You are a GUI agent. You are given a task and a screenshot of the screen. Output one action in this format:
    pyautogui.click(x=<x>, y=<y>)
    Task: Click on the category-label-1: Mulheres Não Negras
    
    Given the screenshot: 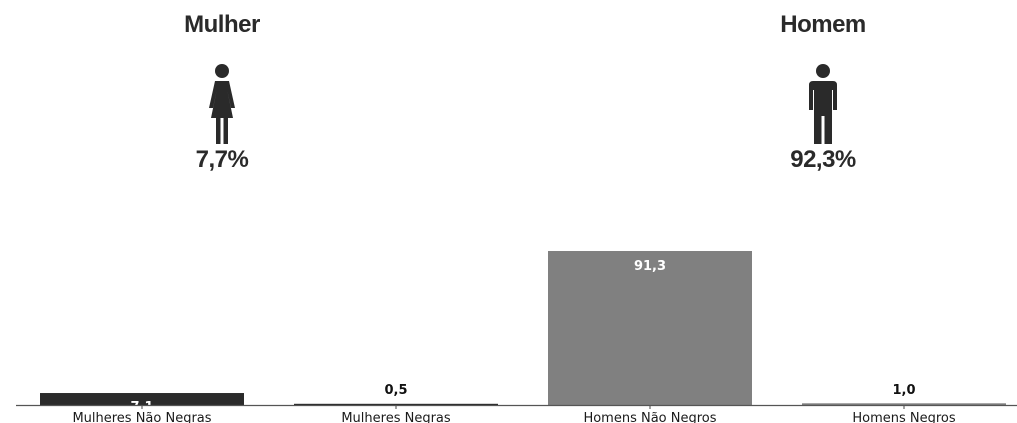 What is the action you would take?
    pyautogui.click(x=141, y=417)
    